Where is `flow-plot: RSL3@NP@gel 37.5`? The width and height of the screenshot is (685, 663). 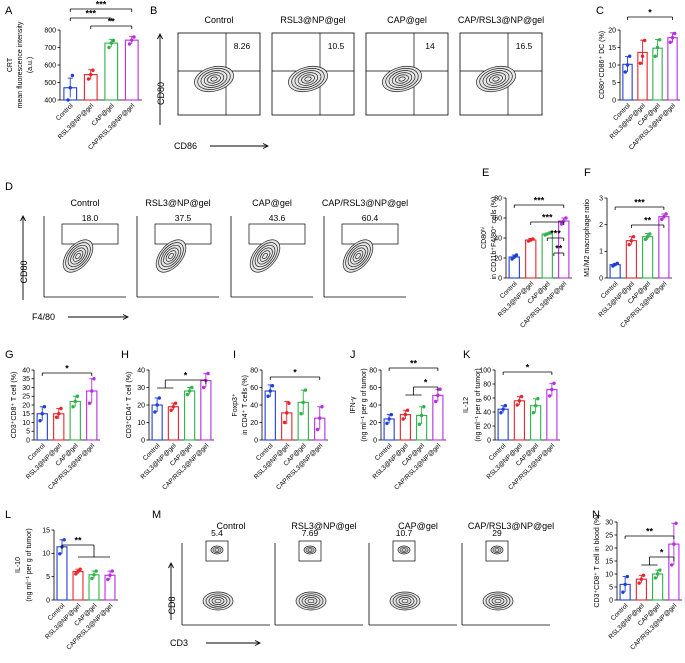 flow-plot: RSL3@NP@gel 37.5 is located at coordinates (177, 248).